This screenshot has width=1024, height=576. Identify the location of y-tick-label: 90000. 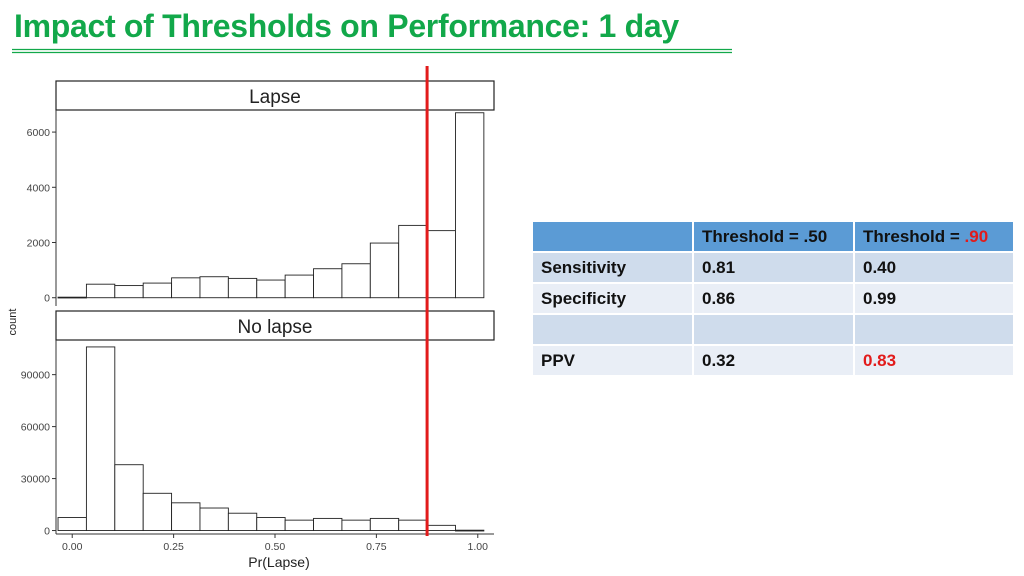
(35, 376).